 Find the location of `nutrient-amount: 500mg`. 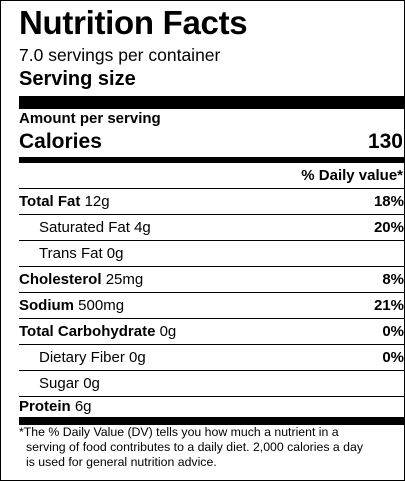

nutrient-amount: 500mg is located at coordinates (101, 305).